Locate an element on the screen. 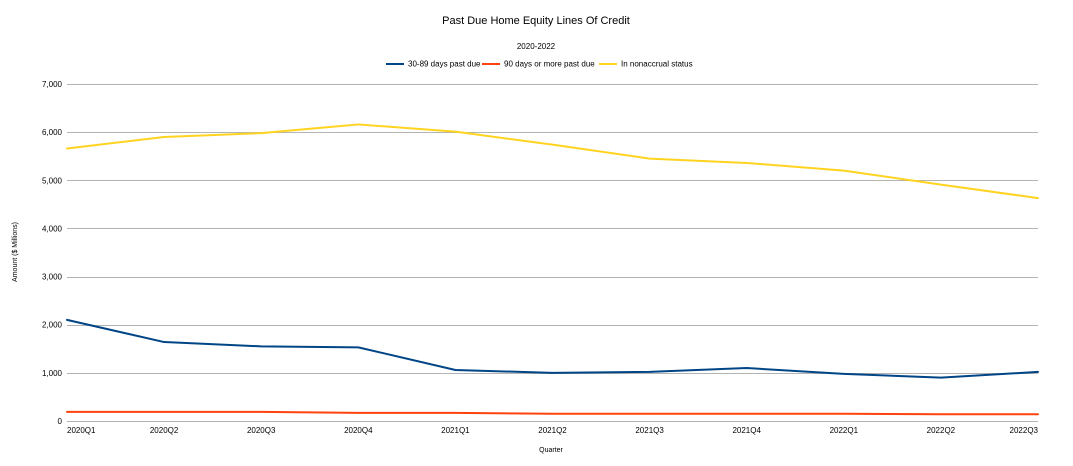 This screenshot has width=1073, height=466. y-tick-label: 2,000 is located at coordinates (52, 325).